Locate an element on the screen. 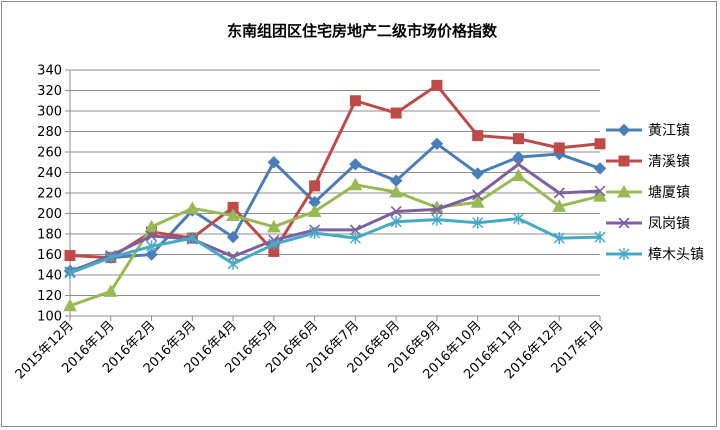 The height and width of the screenshot is (430, 720). y-tick-label: 340 is located at coordinates (49, 71).